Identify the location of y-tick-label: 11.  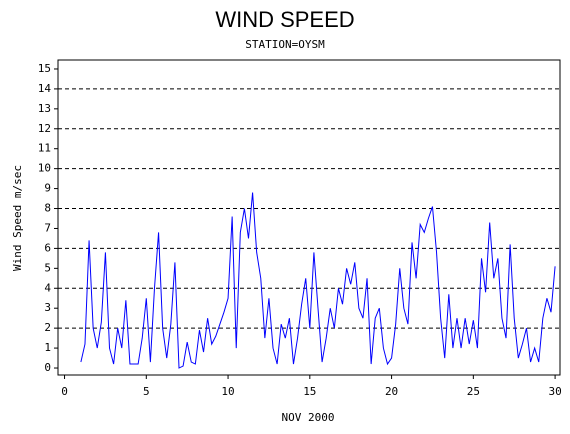
(44, 148).